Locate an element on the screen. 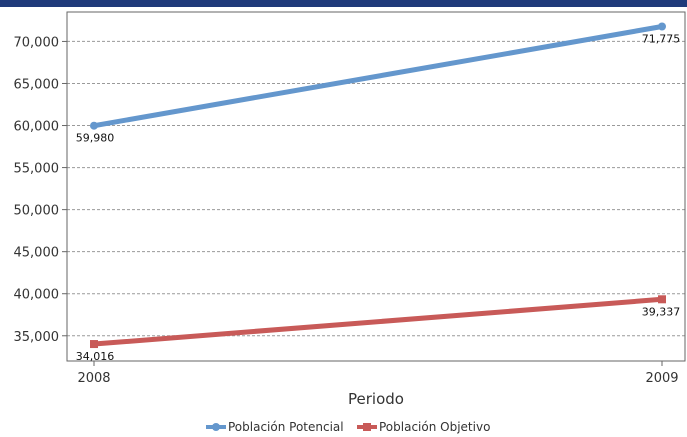  data-label: 59,980 is located at coordinates (95, 138).